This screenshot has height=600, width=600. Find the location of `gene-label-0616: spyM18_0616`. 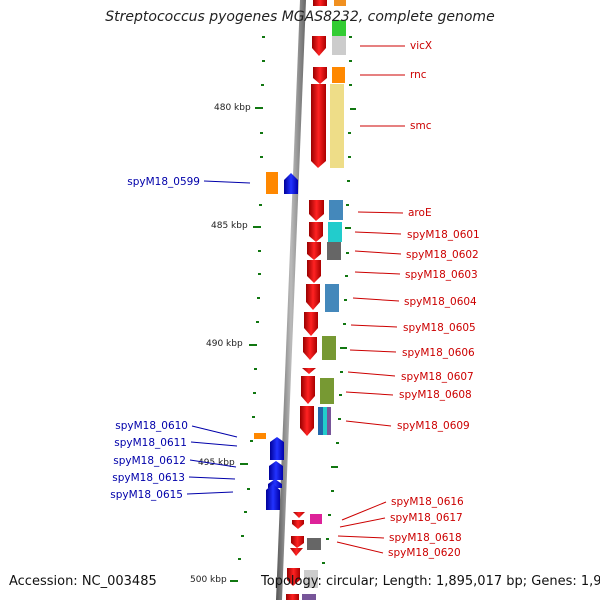

gene-label-0616: spyM18_0616 is located at coordinates (427, 502).